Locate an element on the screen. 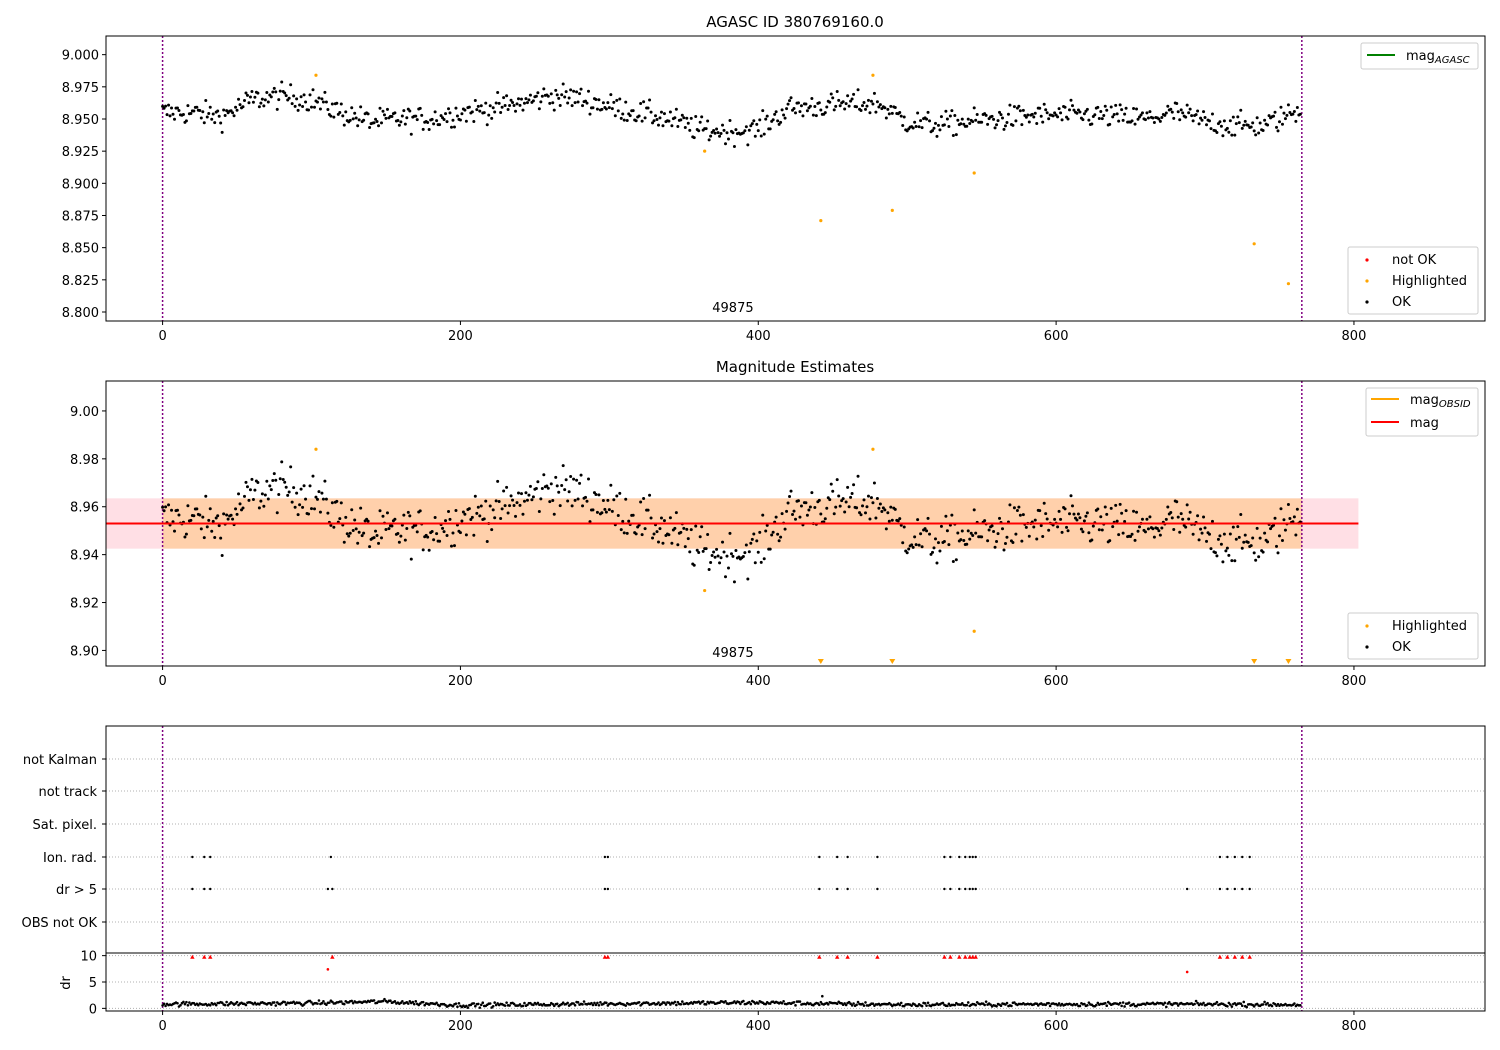  flag-label-3: Ion. rad. is located at coordinates (70, 858).